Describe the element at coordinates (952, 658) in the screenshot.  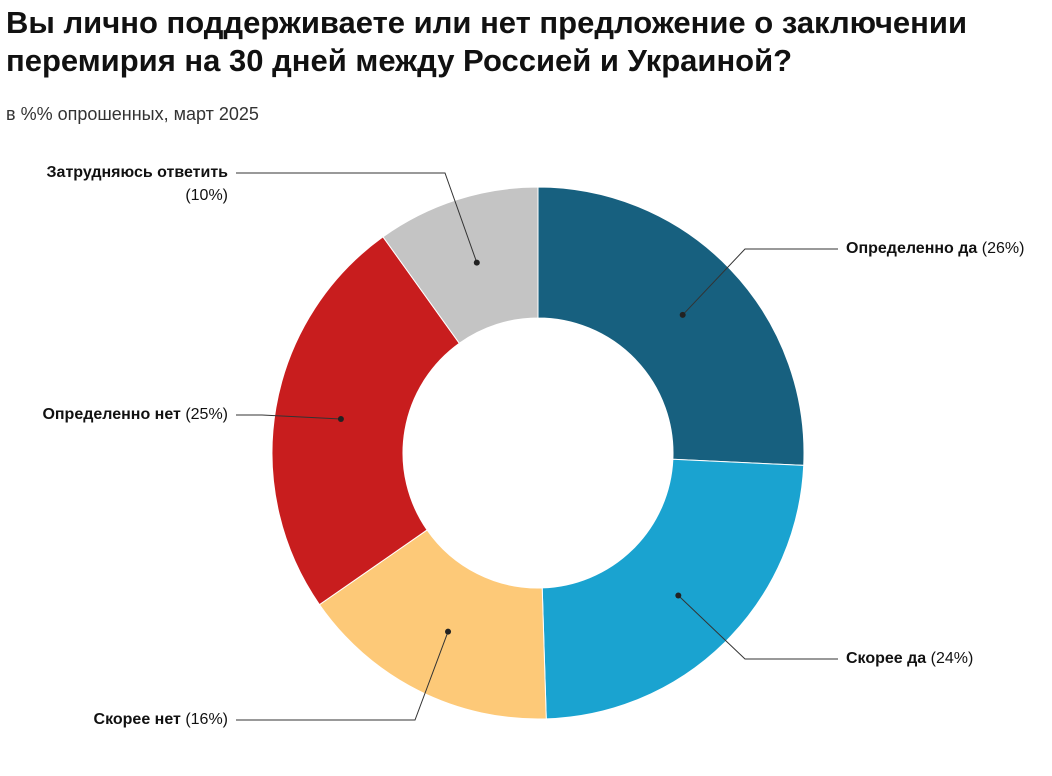
I see `value-label: (24%)` at that location.